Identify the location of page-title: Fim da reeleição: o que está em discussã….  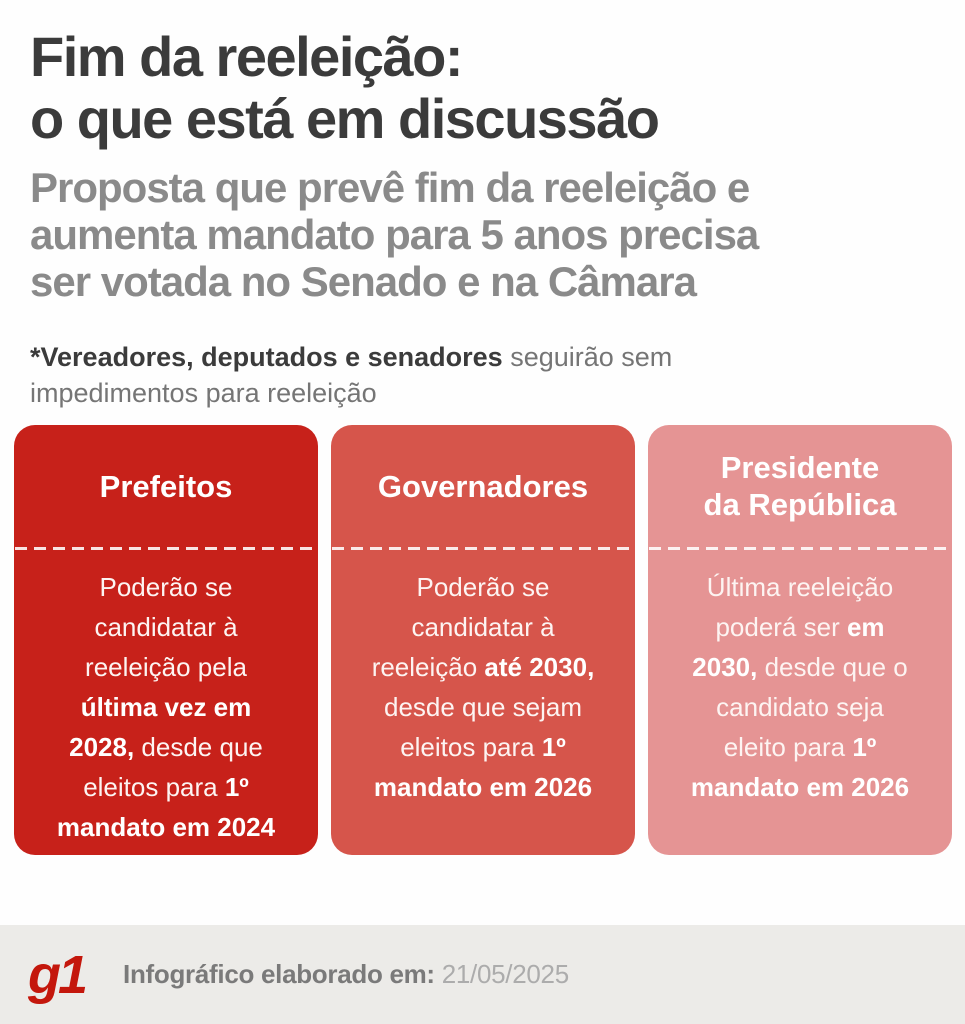
(345, 87).